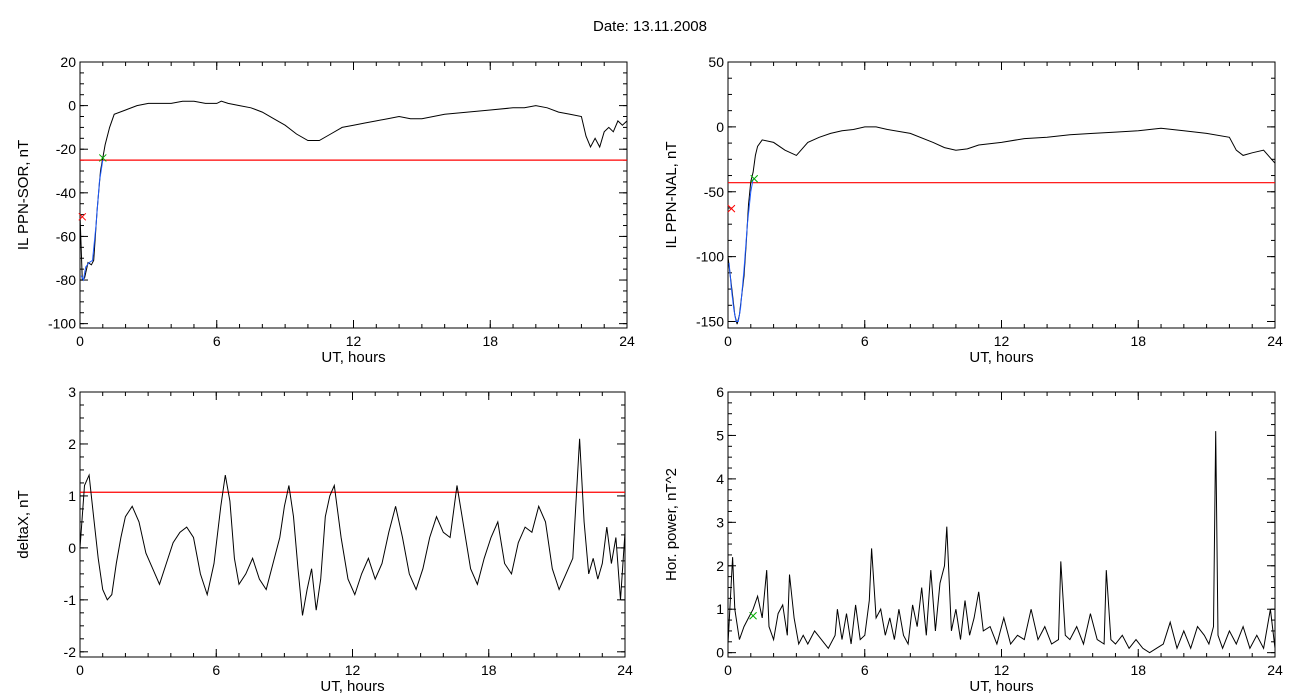 Image resolution: width=1300 pixels, height=700 pixels. I want to click on y-tick-label: 5, so click(720, 435).